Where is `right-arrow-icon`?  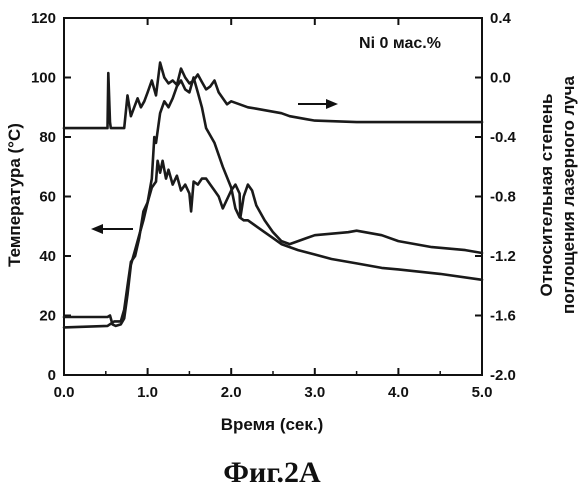 right-arrow-icon is located at coordinates (318, 104).